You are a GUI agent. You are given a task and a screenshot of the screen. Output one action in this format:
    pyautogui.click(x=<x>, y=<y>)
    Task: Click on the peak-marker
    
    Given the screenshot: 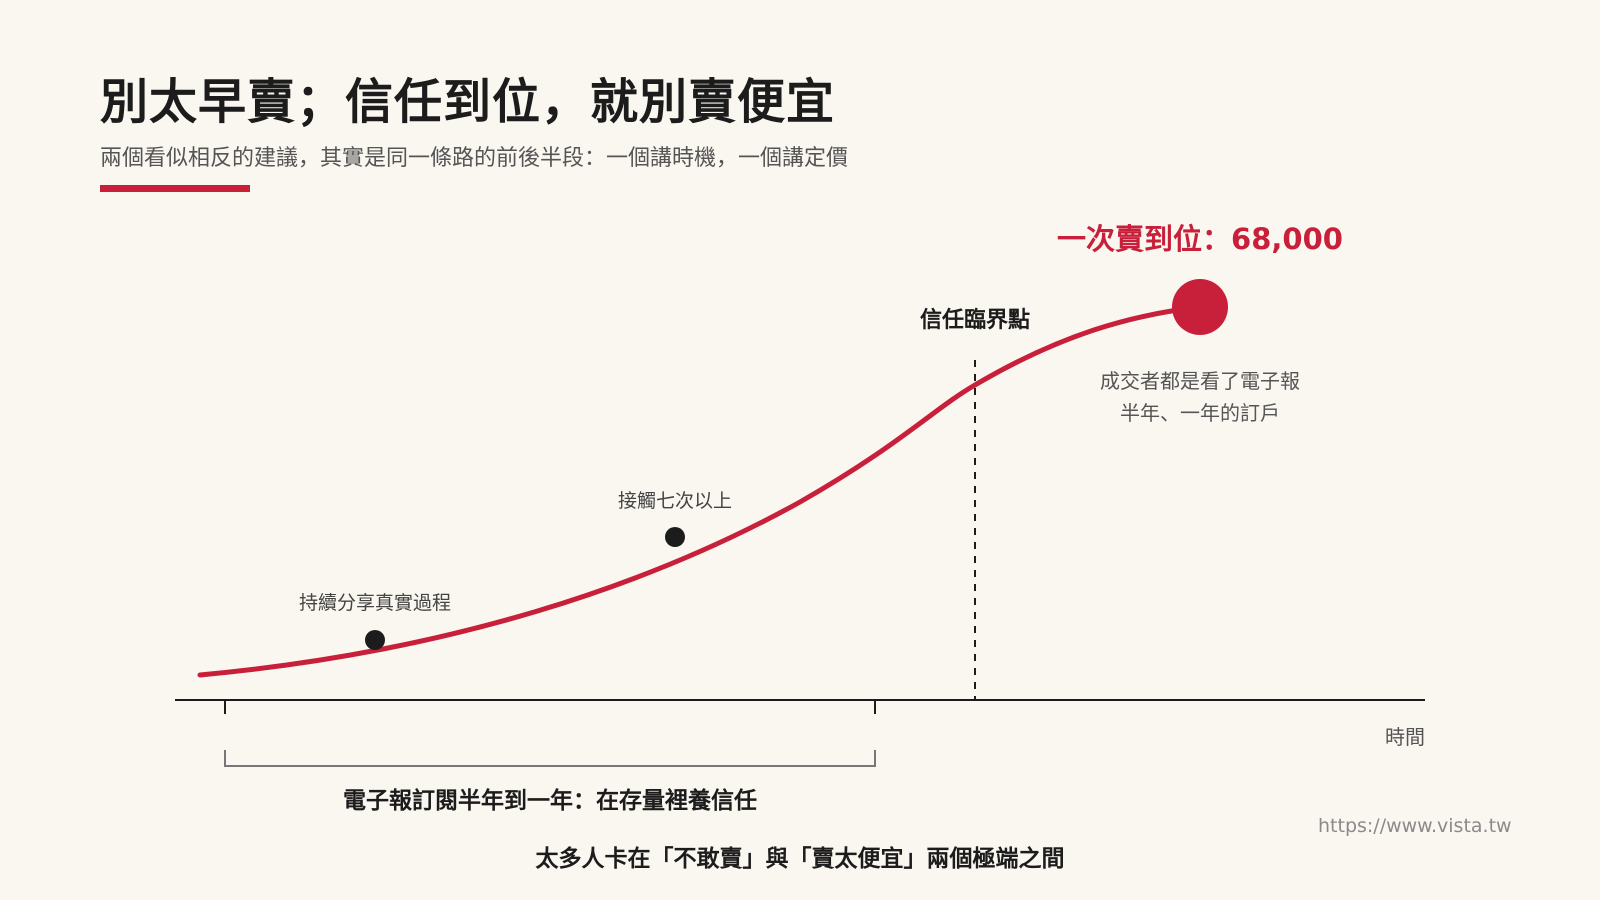 What is the action you would take?
    pyautogui.click(x=1200, y=307)
    